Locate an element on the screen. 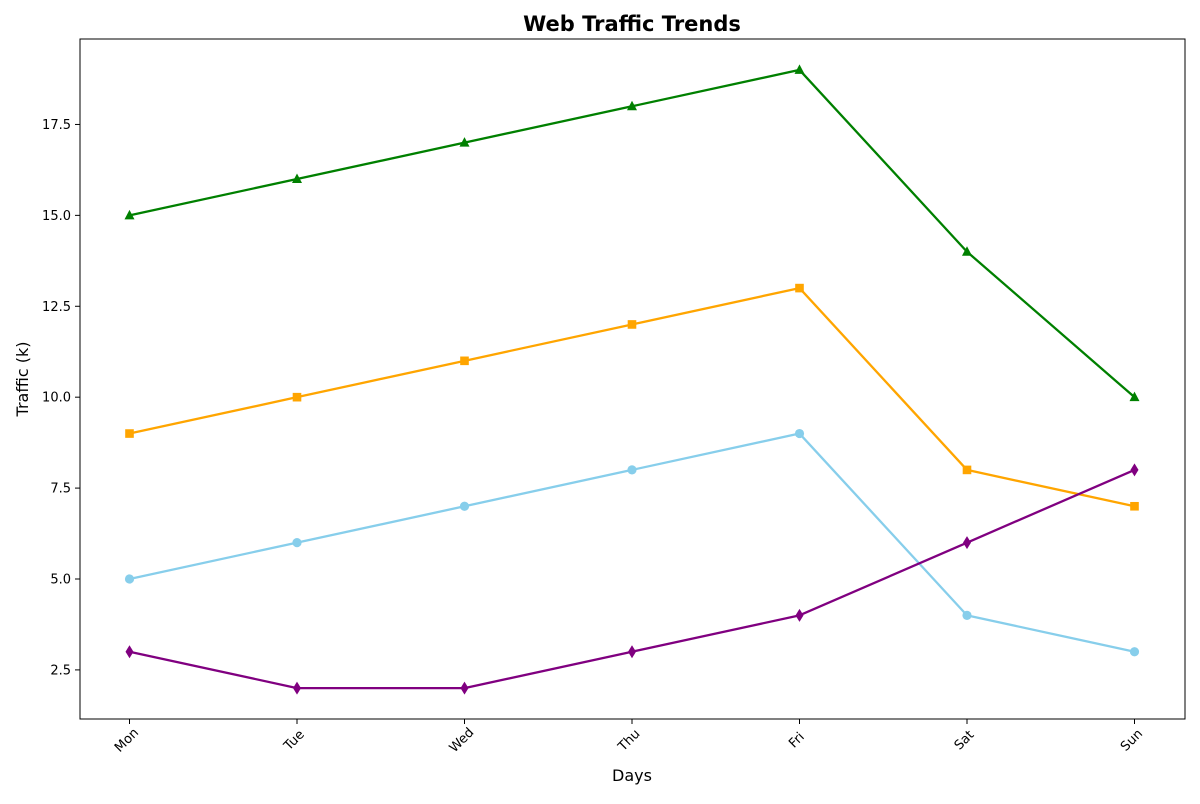  y-tick-label: 7.5 is located at coordinates (60, 489).